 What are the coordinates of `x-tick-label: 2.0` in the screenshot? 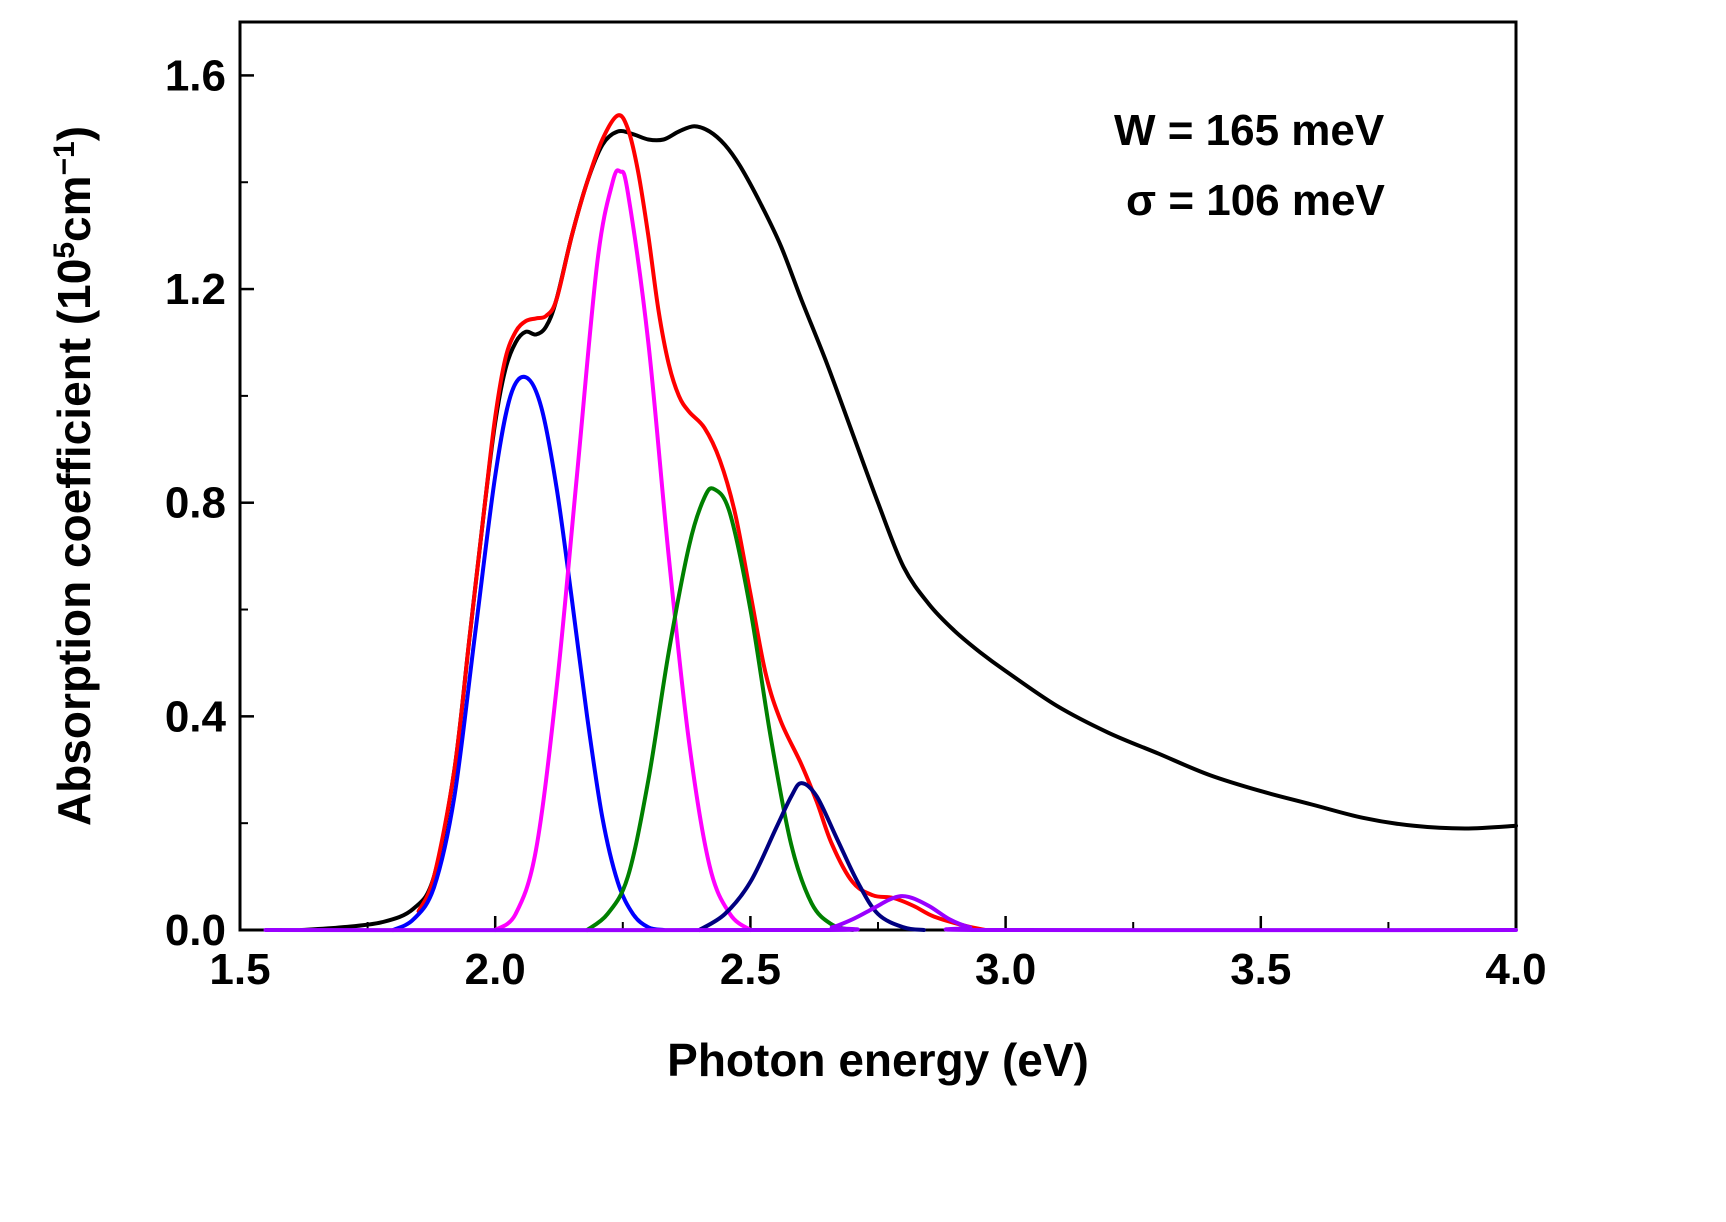 It's located at (495, 969).